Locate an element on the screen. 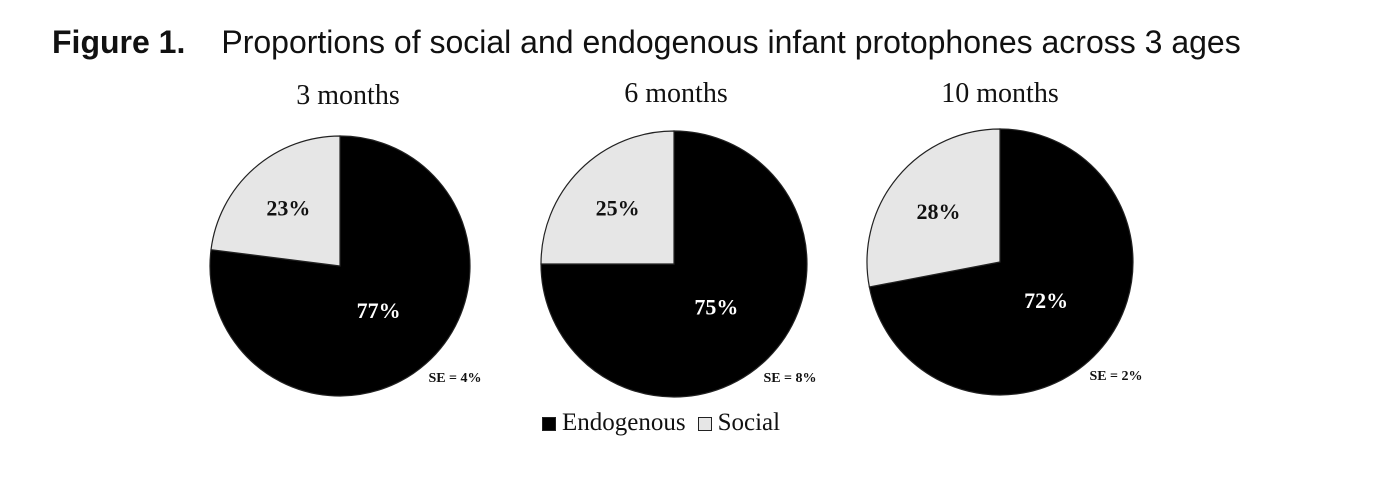 This screenshot has width=1384, height=477. pie-chart-3: 10 months 72% 28% SE = 2% is located at coordinates (1004, 237).